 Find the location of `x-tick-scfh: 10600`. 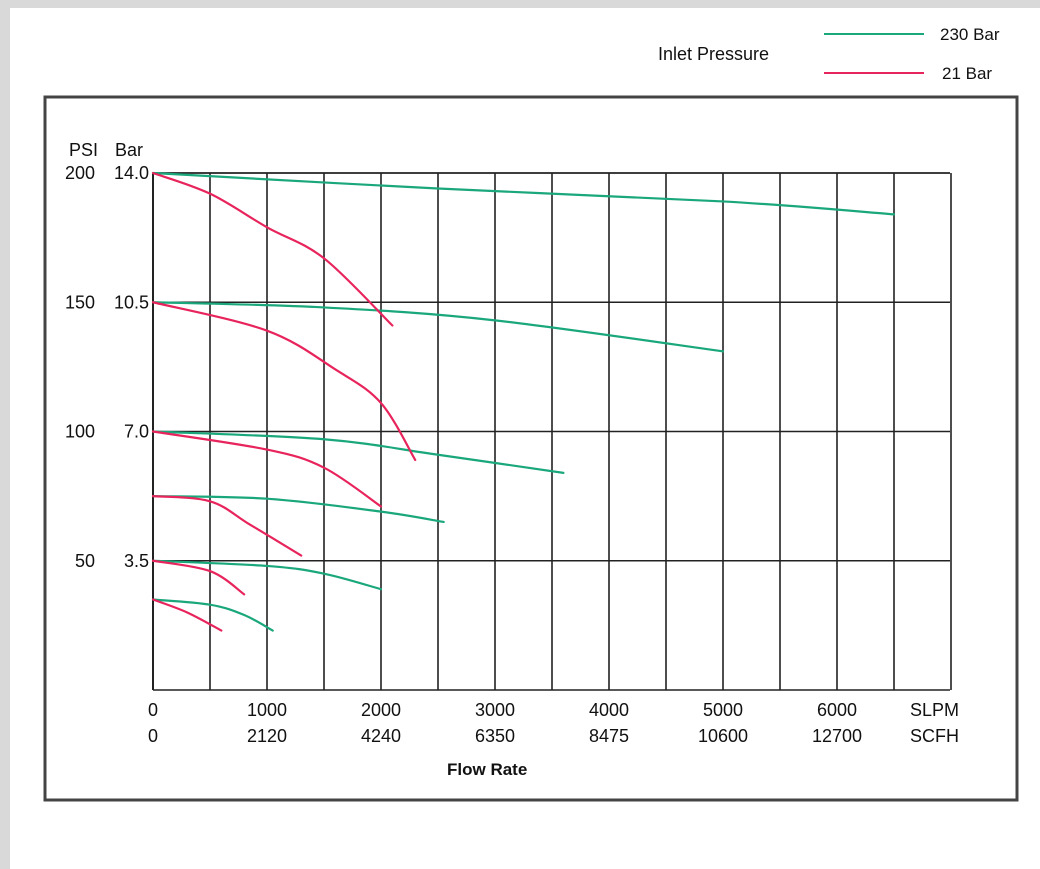

x-tick-scfh: 10600 is located at coordinates (723, 736).